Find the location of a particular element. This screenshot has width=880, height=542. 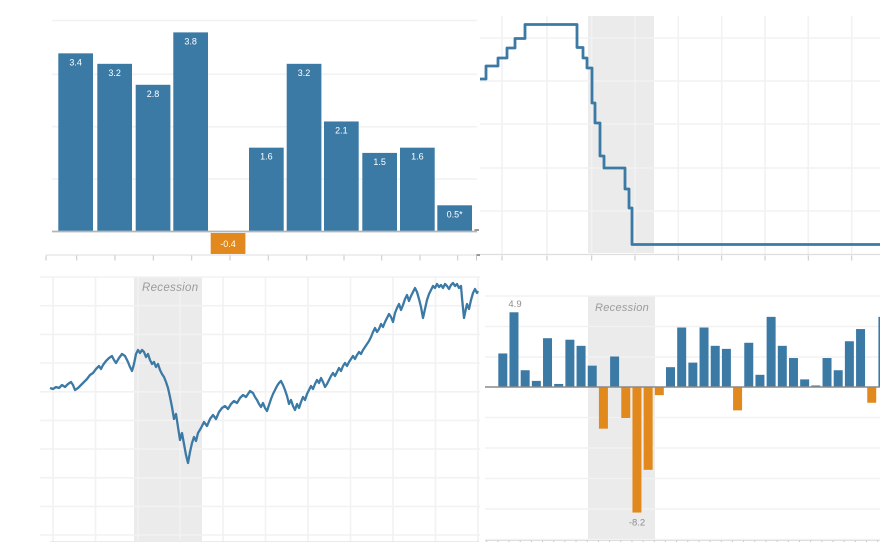

bar-value-label: 3.4 is located at coordinates (75, 62).